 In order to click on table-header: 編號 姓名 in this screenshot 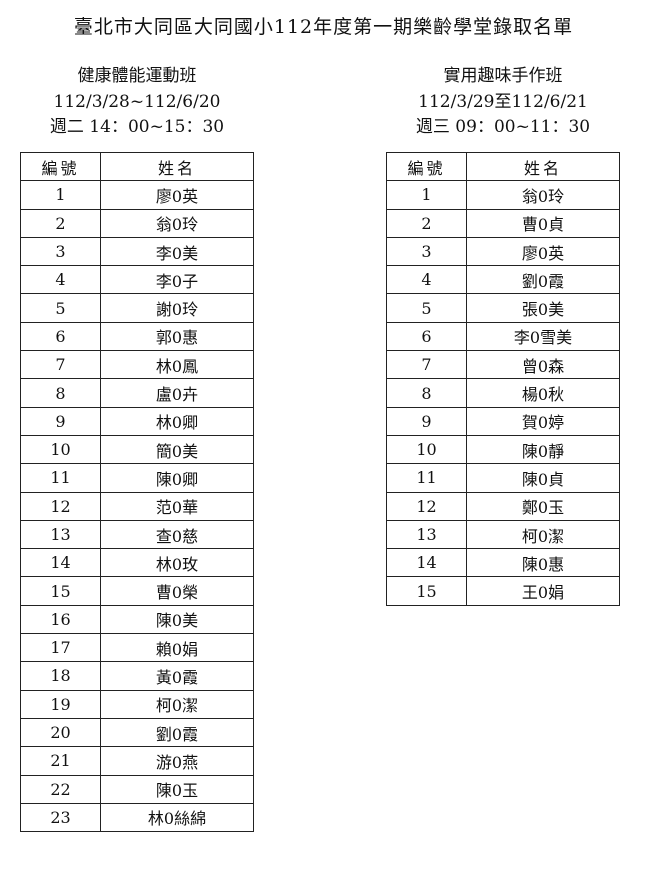, I will do `click(137, 166)`.